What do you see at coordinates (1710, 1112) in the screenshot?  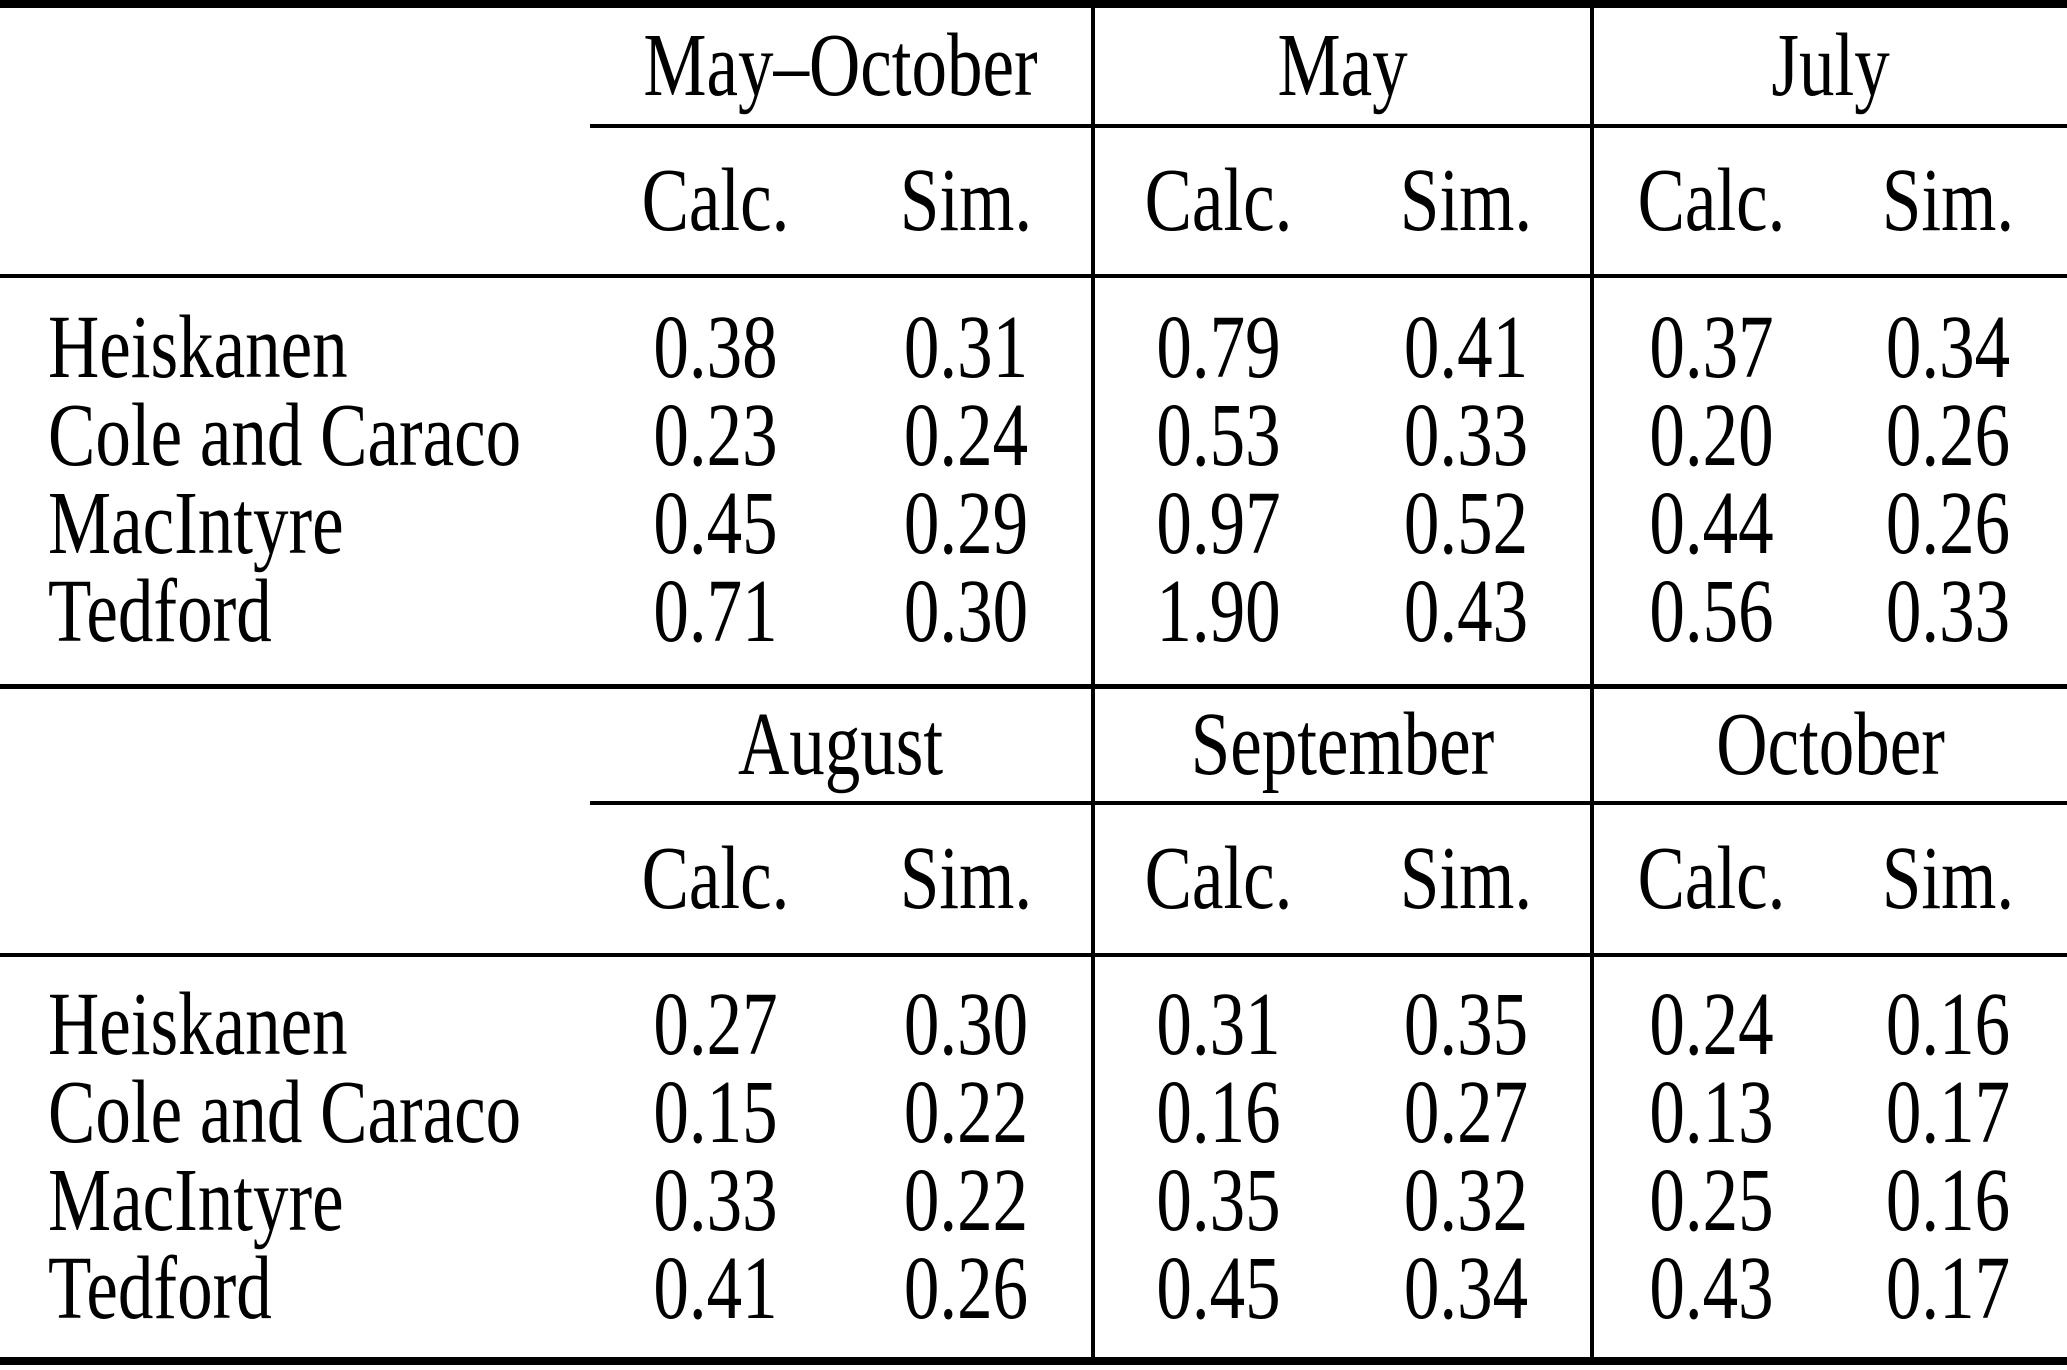 I see `value-cell: 0.13` at bounding box center [1710, 1112].